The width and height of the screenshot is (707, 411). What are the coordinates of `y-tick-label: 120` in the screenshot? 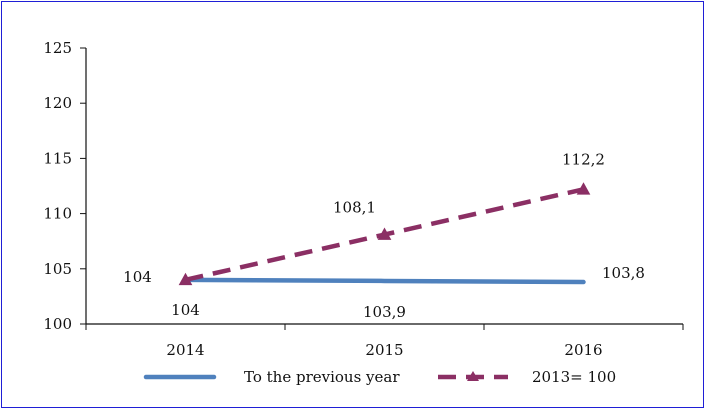 It's located at (57, 103).